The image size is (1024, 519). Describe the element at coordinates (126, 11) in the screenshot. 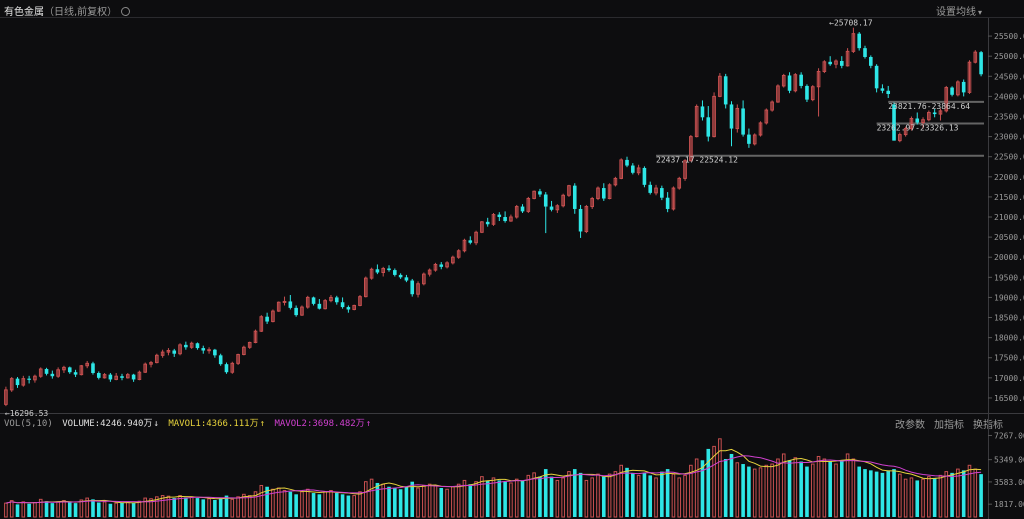

I see `settings-icon` at that location.